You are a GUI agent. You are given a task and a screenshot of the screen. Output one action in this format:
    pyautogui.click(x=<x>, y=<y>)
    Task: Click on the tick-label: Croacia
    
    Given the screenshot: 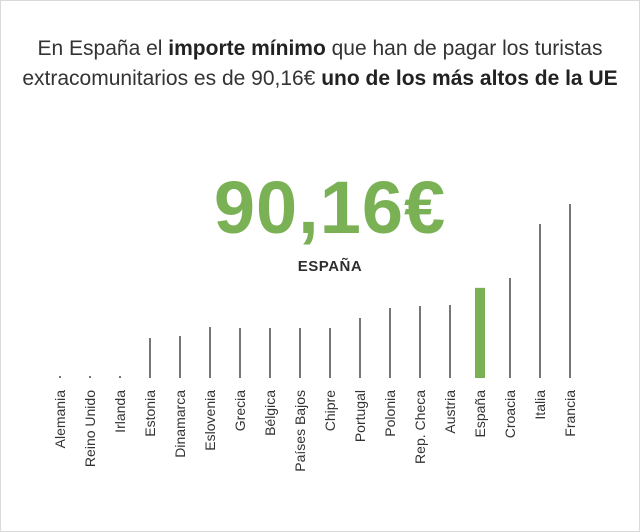 What is the action you would take?
    pyautogui.click(x=510, y=414)
    